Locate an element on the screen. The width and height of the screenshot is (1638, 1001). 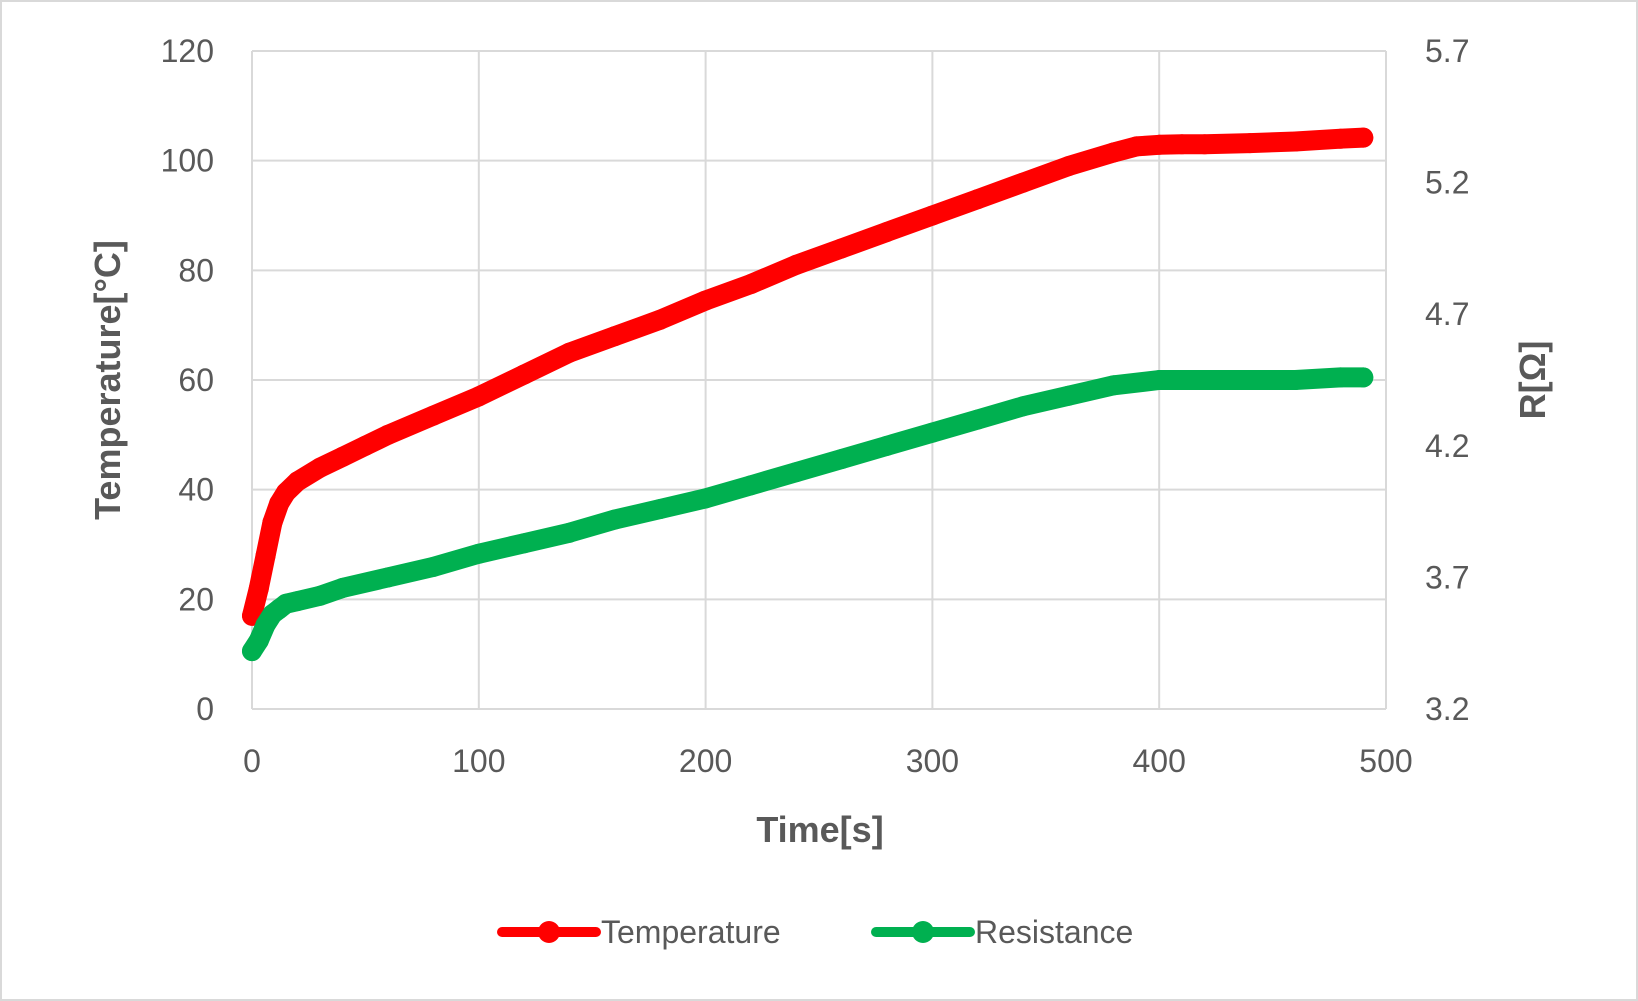
legend-label-temperature: Temperature is located at coordinates (691, 932).